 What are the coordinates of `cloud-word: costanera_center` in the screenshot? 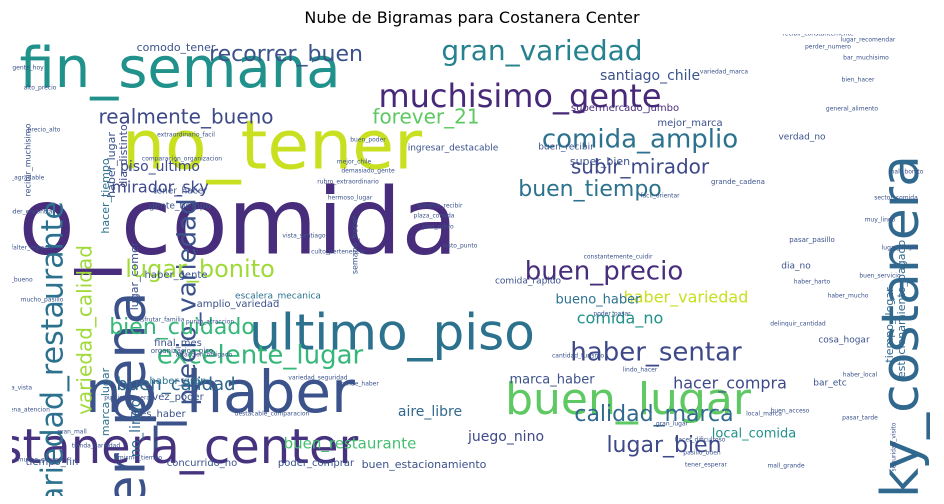 It's located at (185, 447).